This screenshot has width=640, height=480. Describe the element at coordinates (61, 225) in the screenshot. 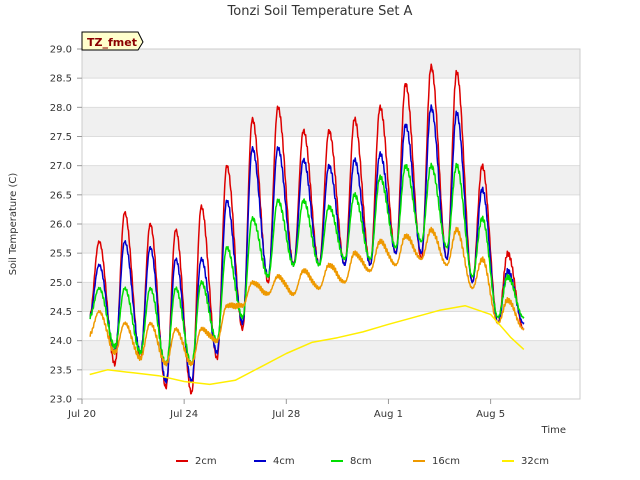

I see `y-tick-label: 26.0` at that location.